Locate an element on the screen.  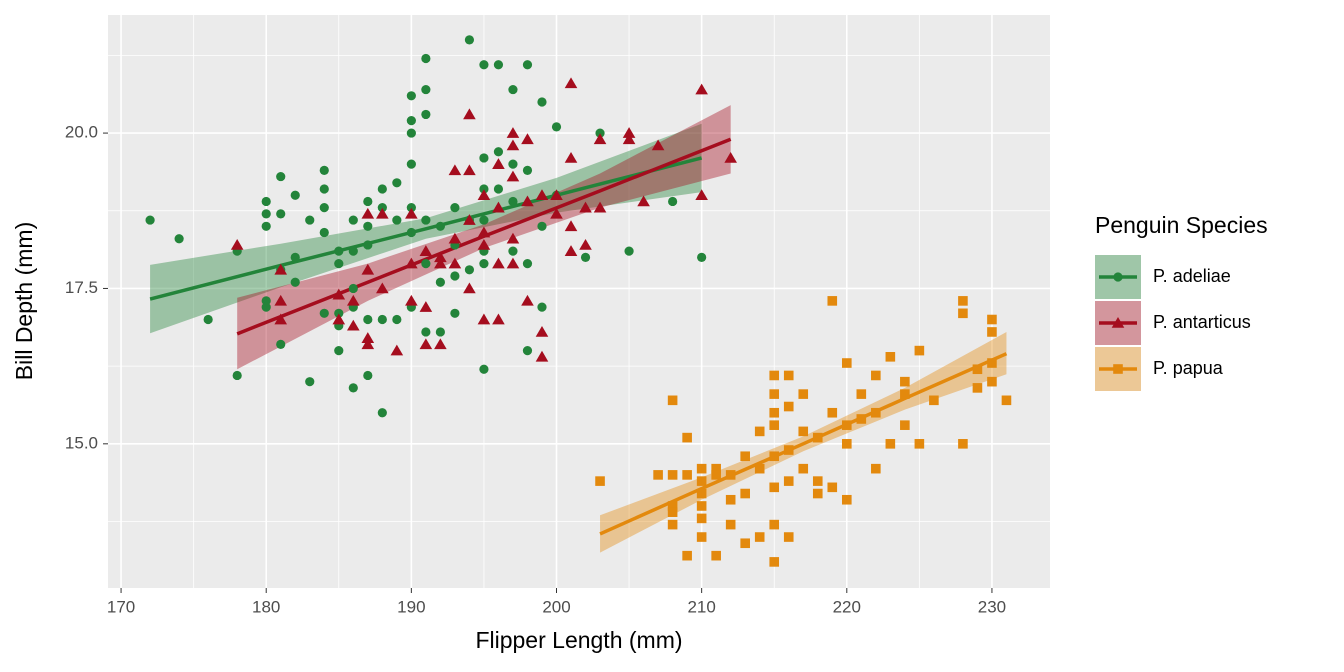
legend-label: P. antarticus is located at coordinates (1202, 322).